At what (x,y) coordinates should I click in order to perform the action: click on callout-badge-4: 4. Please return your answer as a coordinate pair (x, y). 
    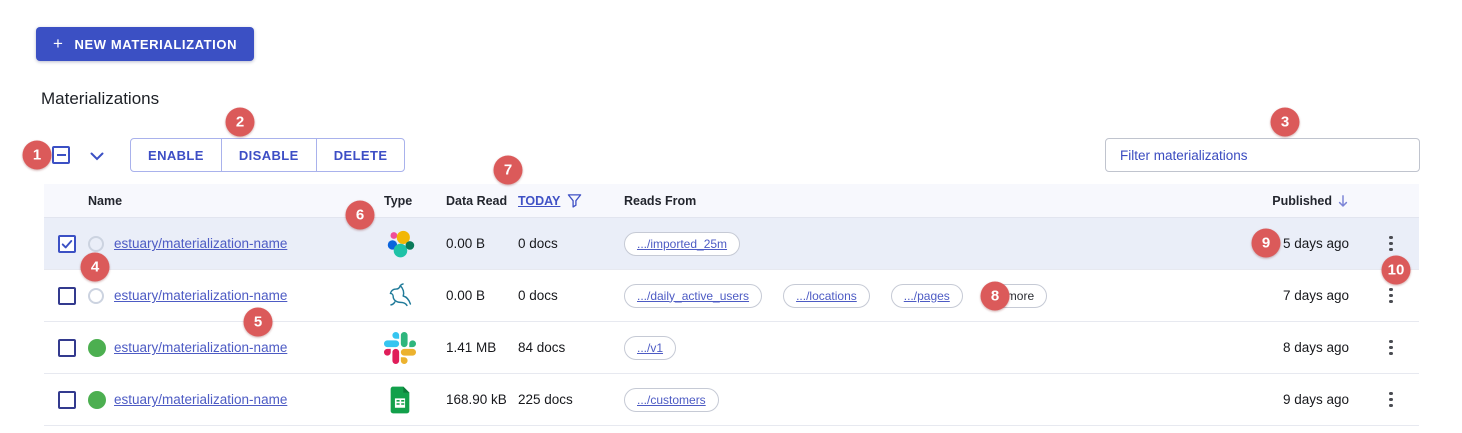
    Looking at the image, I should click on (95, 267).